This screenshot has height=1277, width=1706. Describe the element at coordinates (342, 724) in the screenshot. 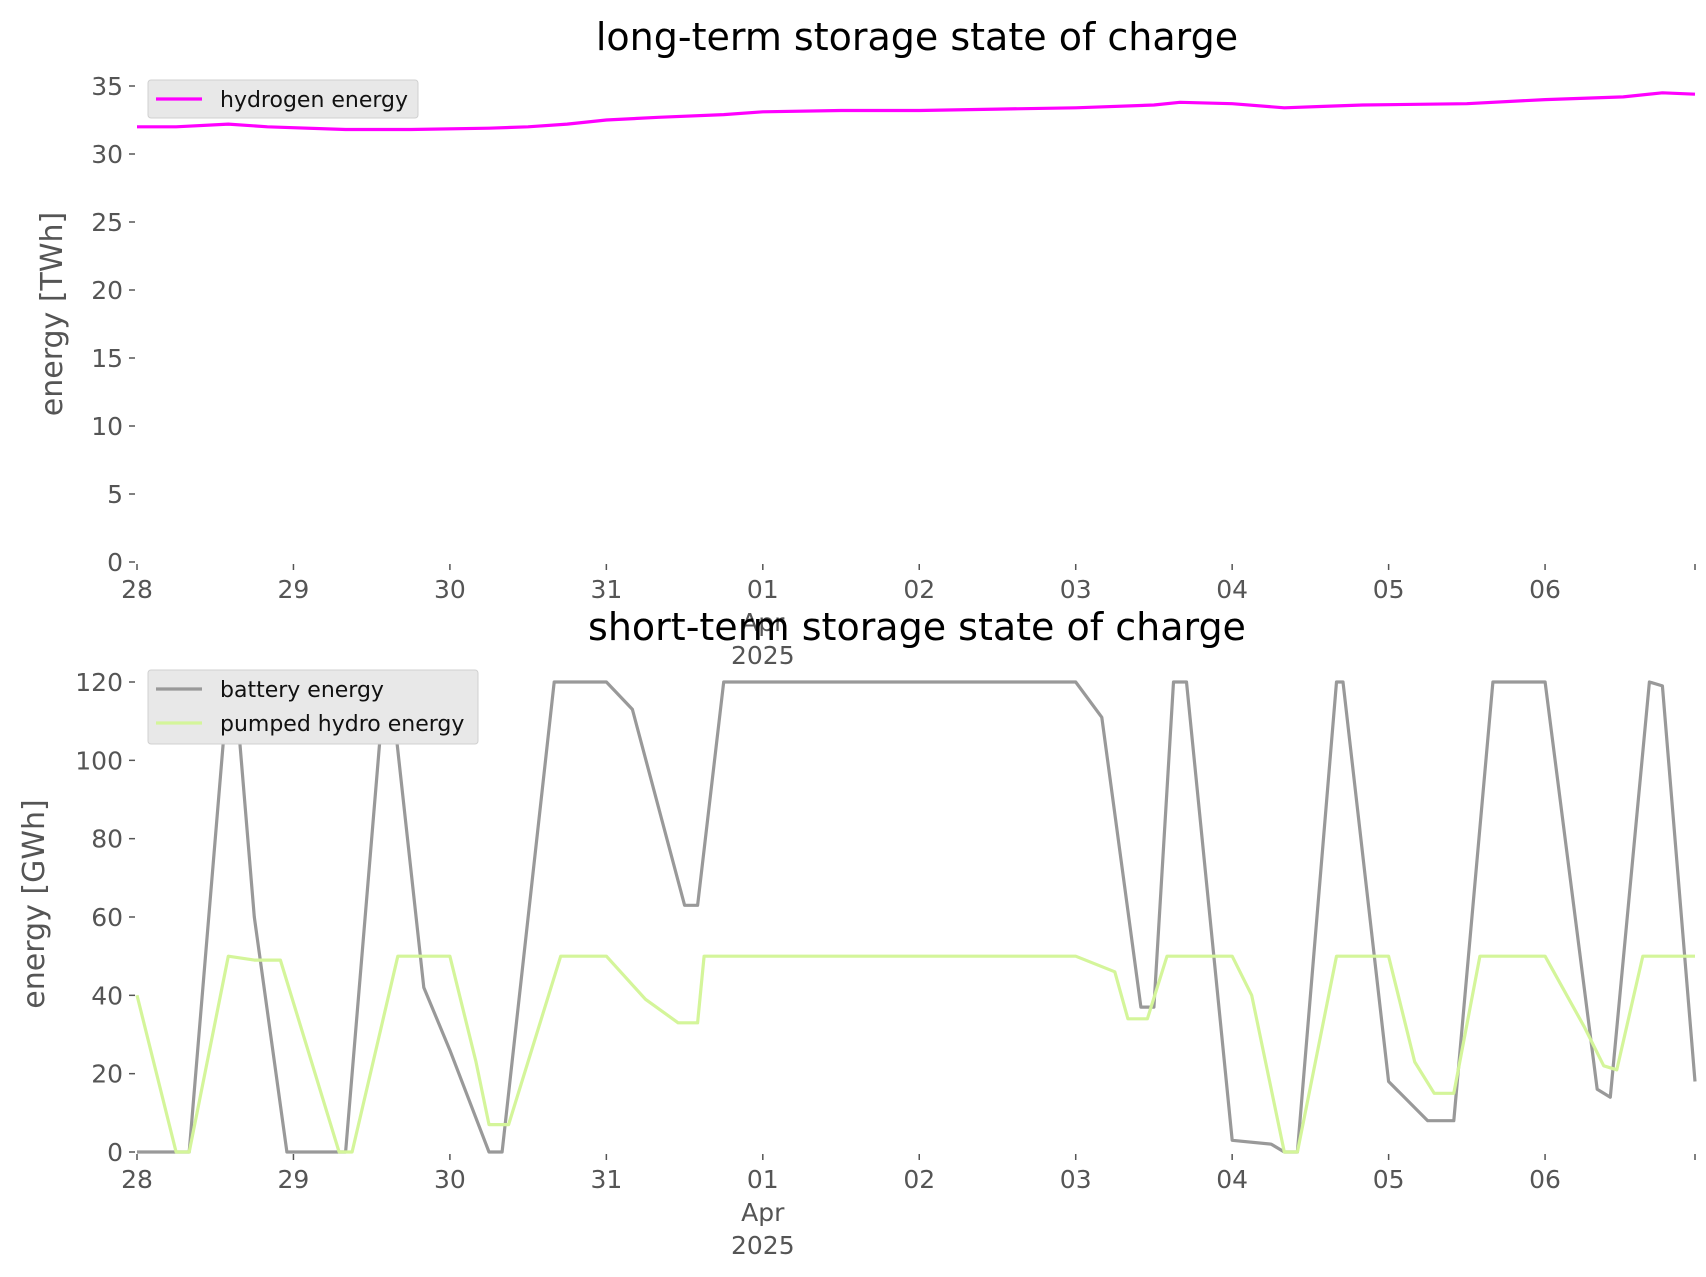

I see `legend-entry: pumped hydro energy` at that location.